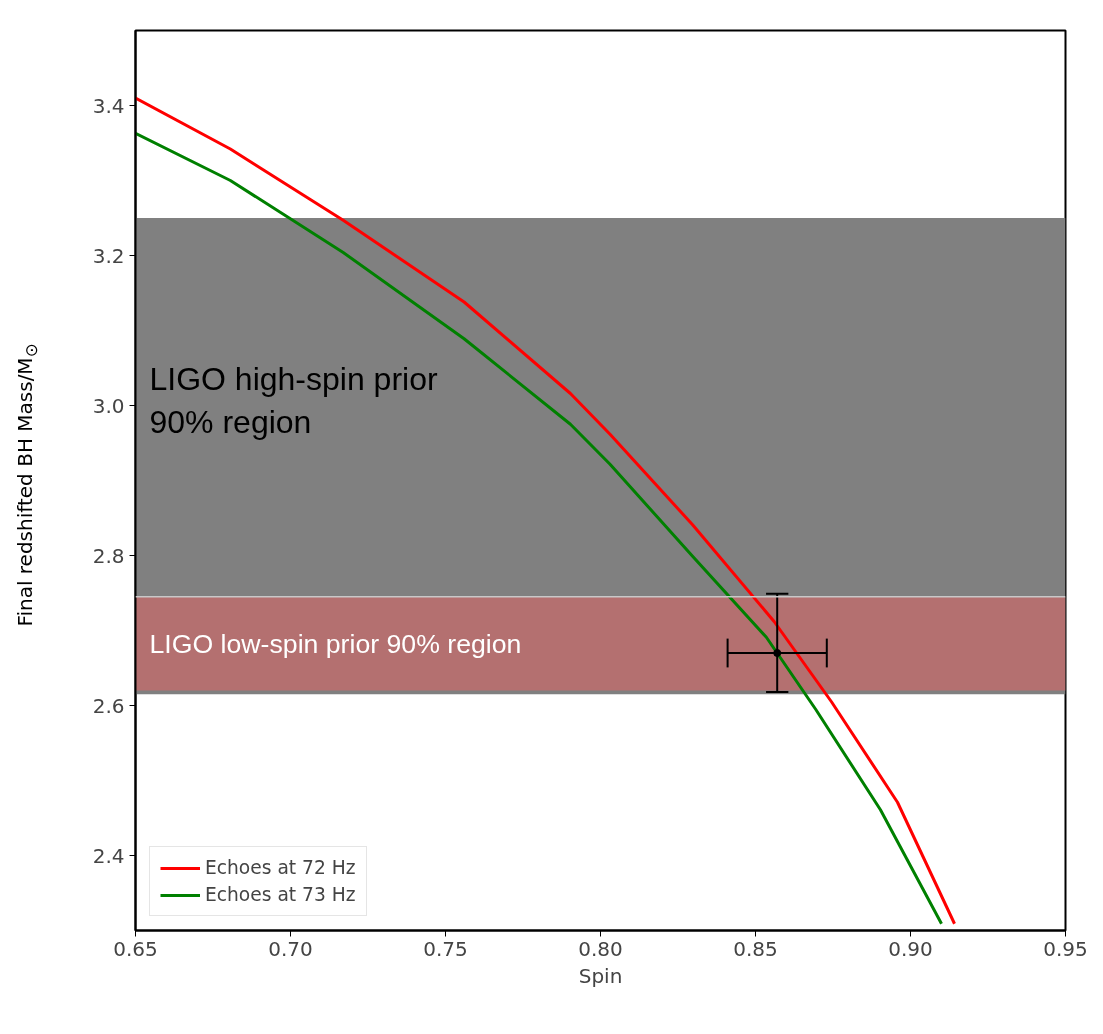 Image resolution: width=1103 pixels, height=1034 pixels. I want to click on y-tick-label: 2.6, so click(108, 705).